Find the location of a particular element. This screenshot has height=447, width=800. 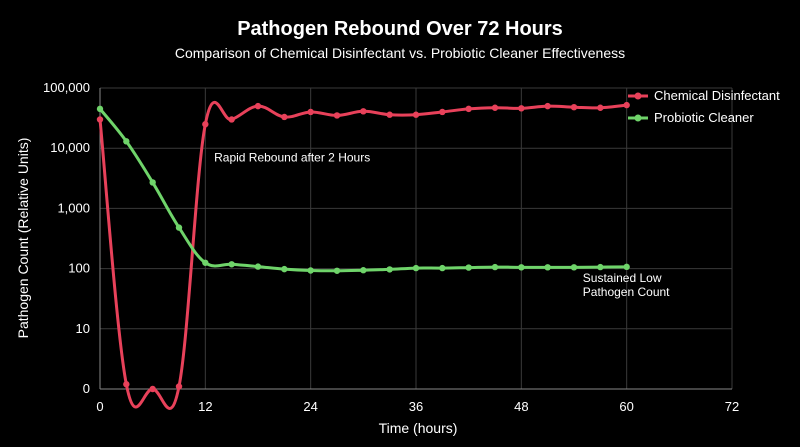

annotation-text: Sustained Low is located at coordinates (622, 278).